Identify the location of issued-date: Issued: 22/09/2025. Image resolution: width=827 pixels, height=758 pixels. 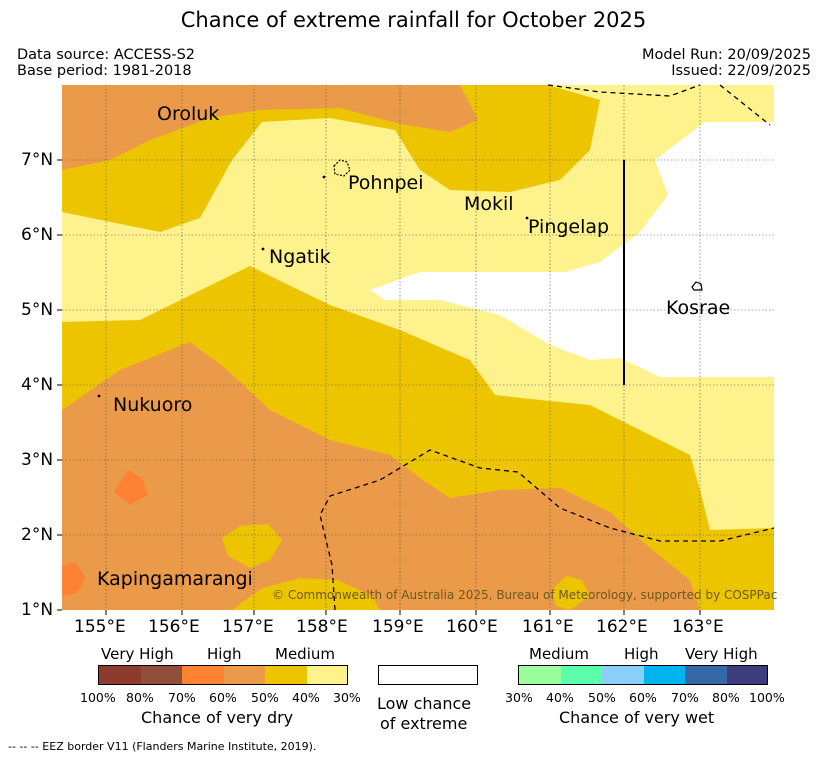
(741, 71).